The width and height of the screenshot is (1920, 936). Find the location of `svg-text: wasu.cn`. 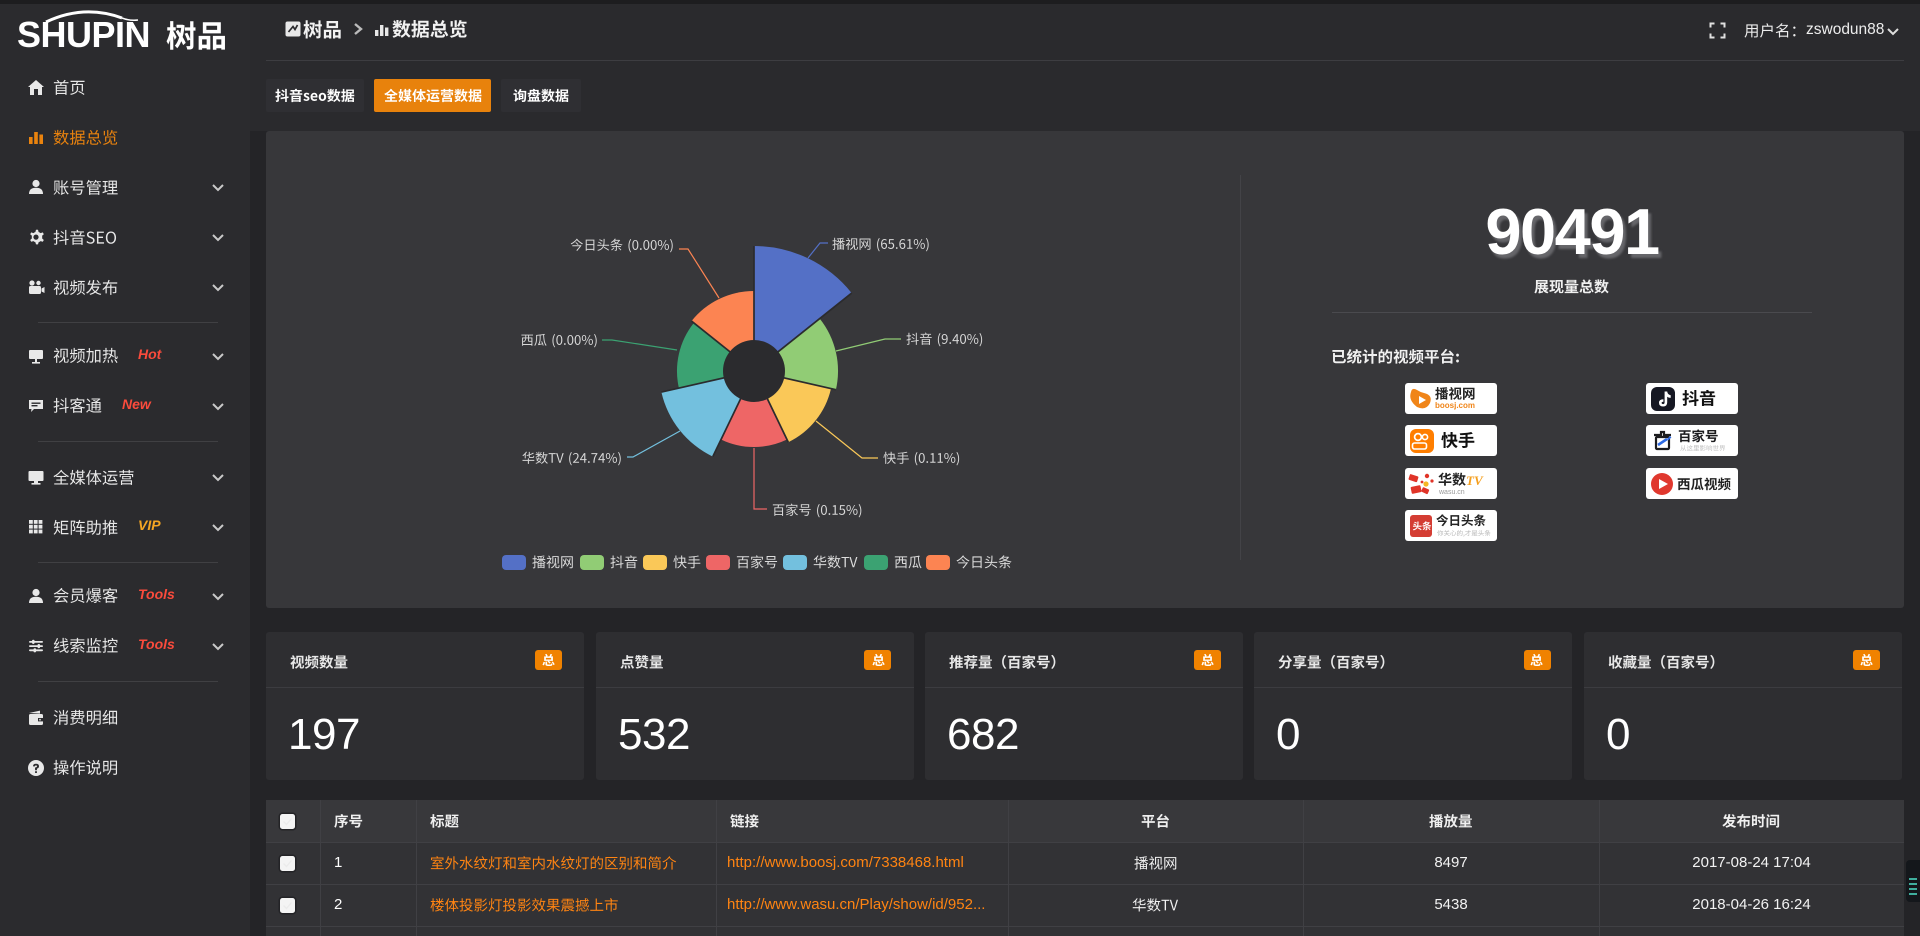

svg-text: wasu.cn is located at coordinates (1451, 492).